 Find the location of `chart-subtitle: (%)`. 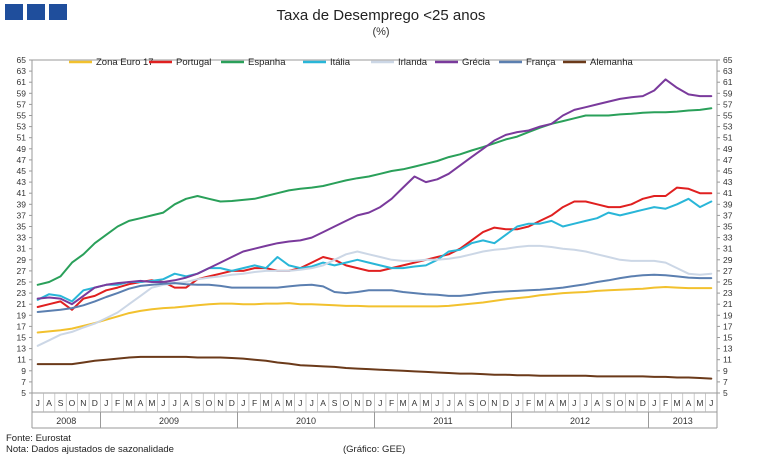

chart-subtitle: (%) is located at coordinates (381, 32).